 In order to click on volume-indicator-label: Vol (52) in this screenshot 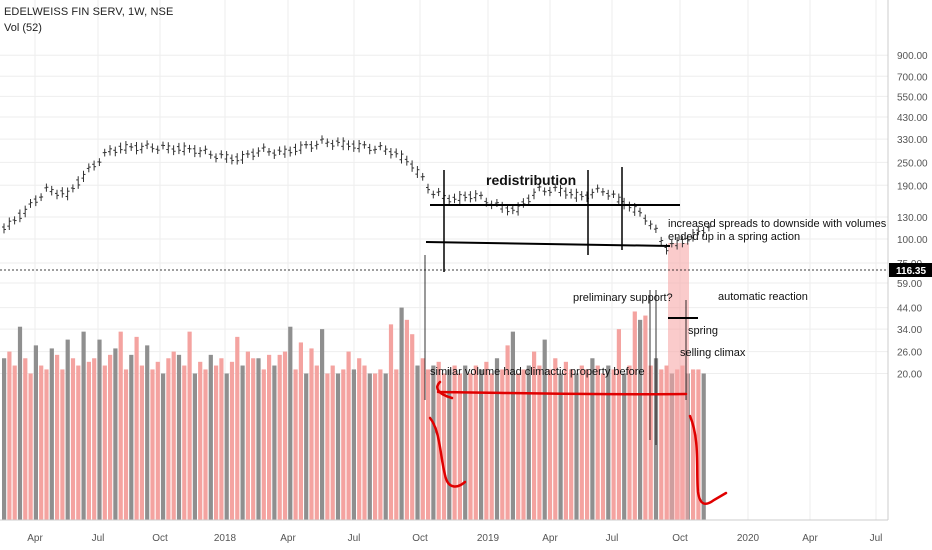, I will do `click(23, 28)`.